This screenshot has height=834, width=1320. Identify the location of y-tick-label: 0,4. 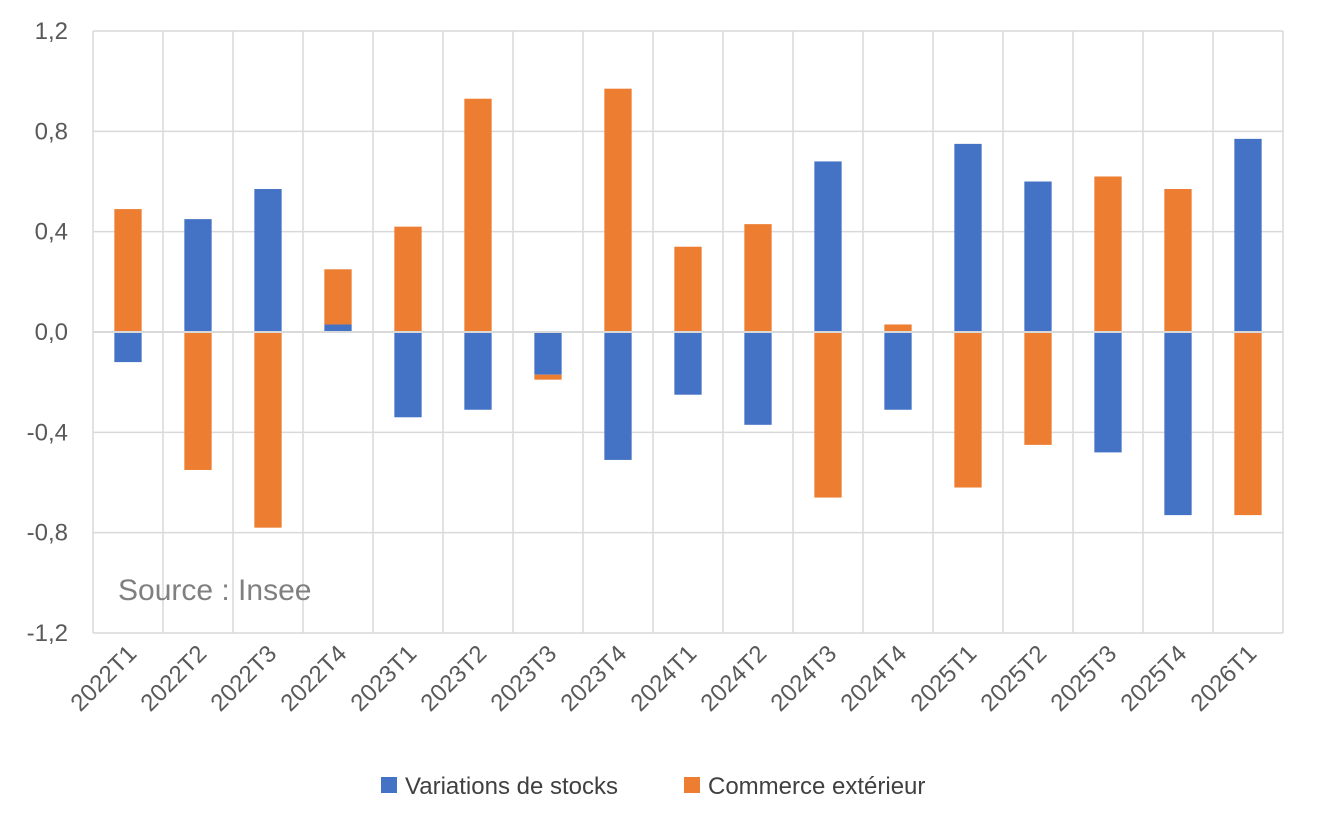
(51, 232).